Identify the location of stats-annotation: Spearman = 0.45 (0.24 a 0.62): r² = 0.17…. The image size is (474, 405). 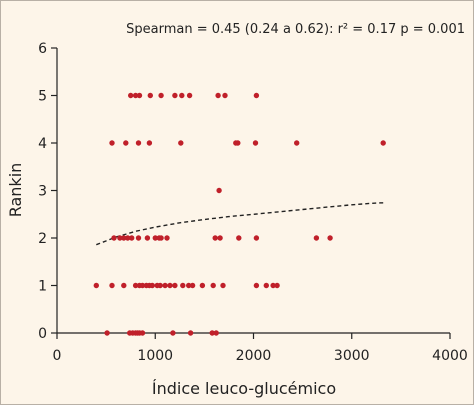
(295, 29).